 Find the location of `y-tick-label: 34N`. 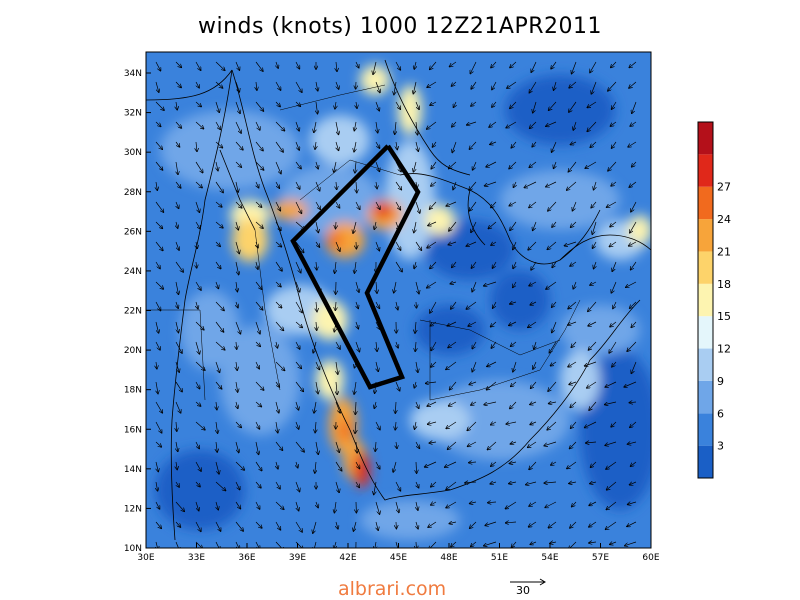

y-tick-label: 34N is located at coordinates (133, 74).